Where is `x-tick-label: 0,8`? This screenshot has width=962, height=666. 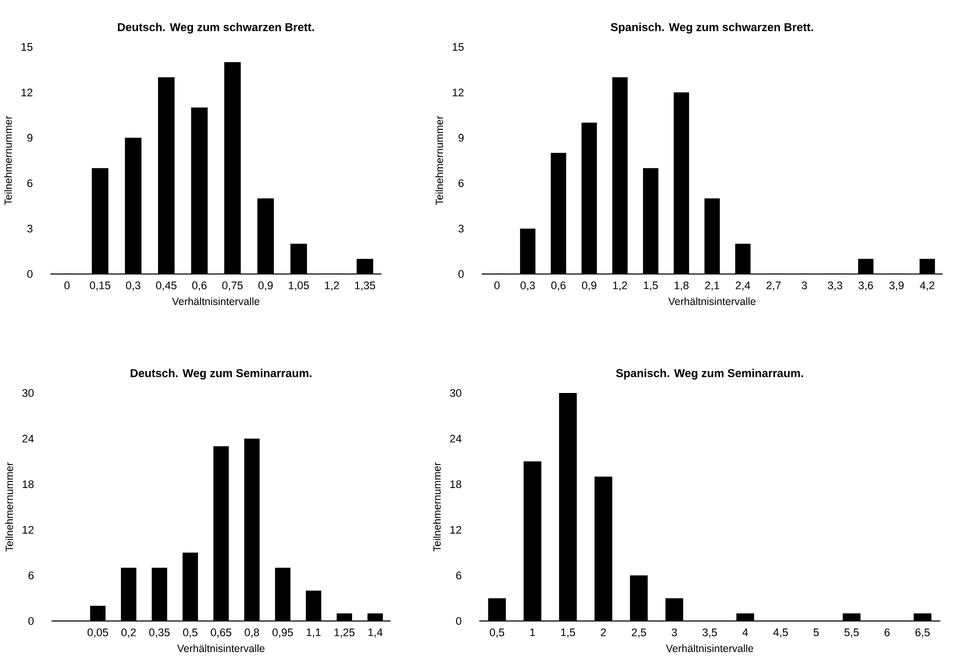
x-tick-label: 0,8 is located at coordinates (252, 633).